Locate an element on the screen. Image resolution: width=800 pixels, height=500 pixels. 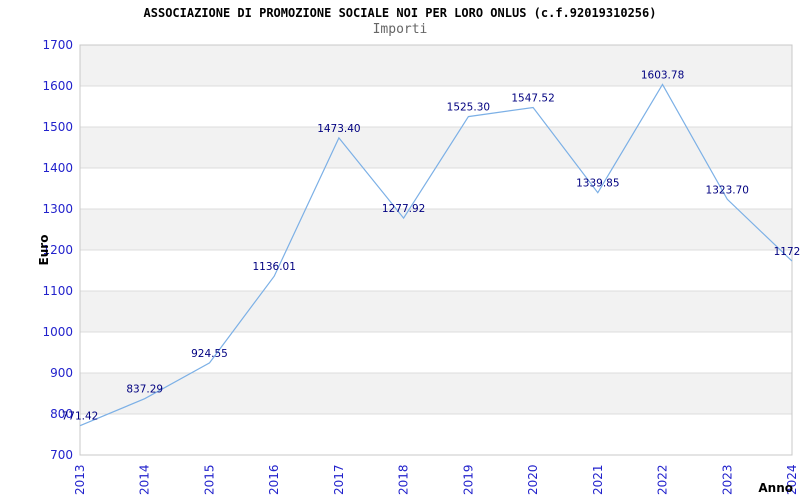
y-tick-label: 1100 is located at coordinates (57, 291).